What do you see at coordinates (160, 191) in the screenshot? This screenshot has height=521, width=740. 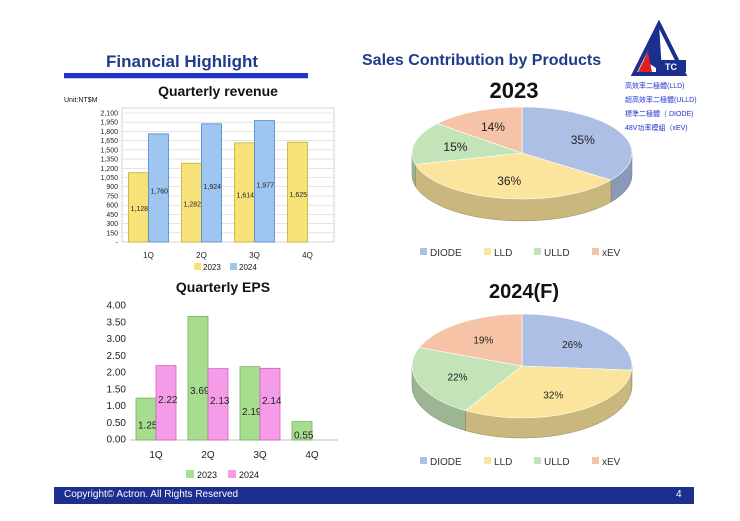 I see `data-label: 1,760` at bounding box center [160, 191].